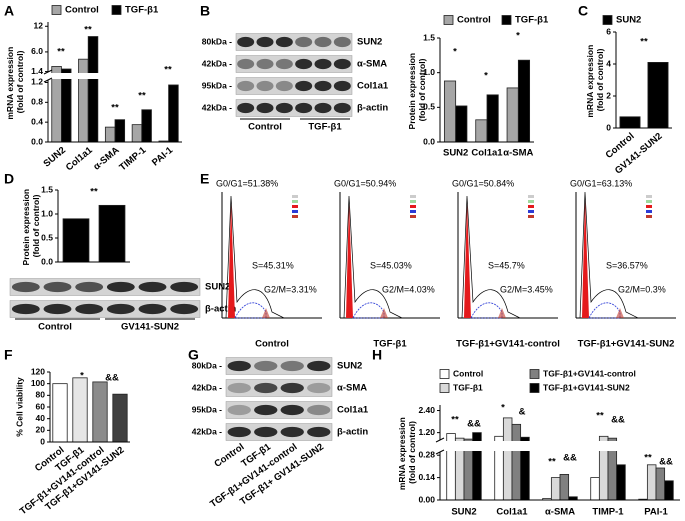 This screenshot has width=685, height=521. What do you see at coordinates (115, 76) in the screenshot?
I see `axis-break` at bounding box center [115, 76].